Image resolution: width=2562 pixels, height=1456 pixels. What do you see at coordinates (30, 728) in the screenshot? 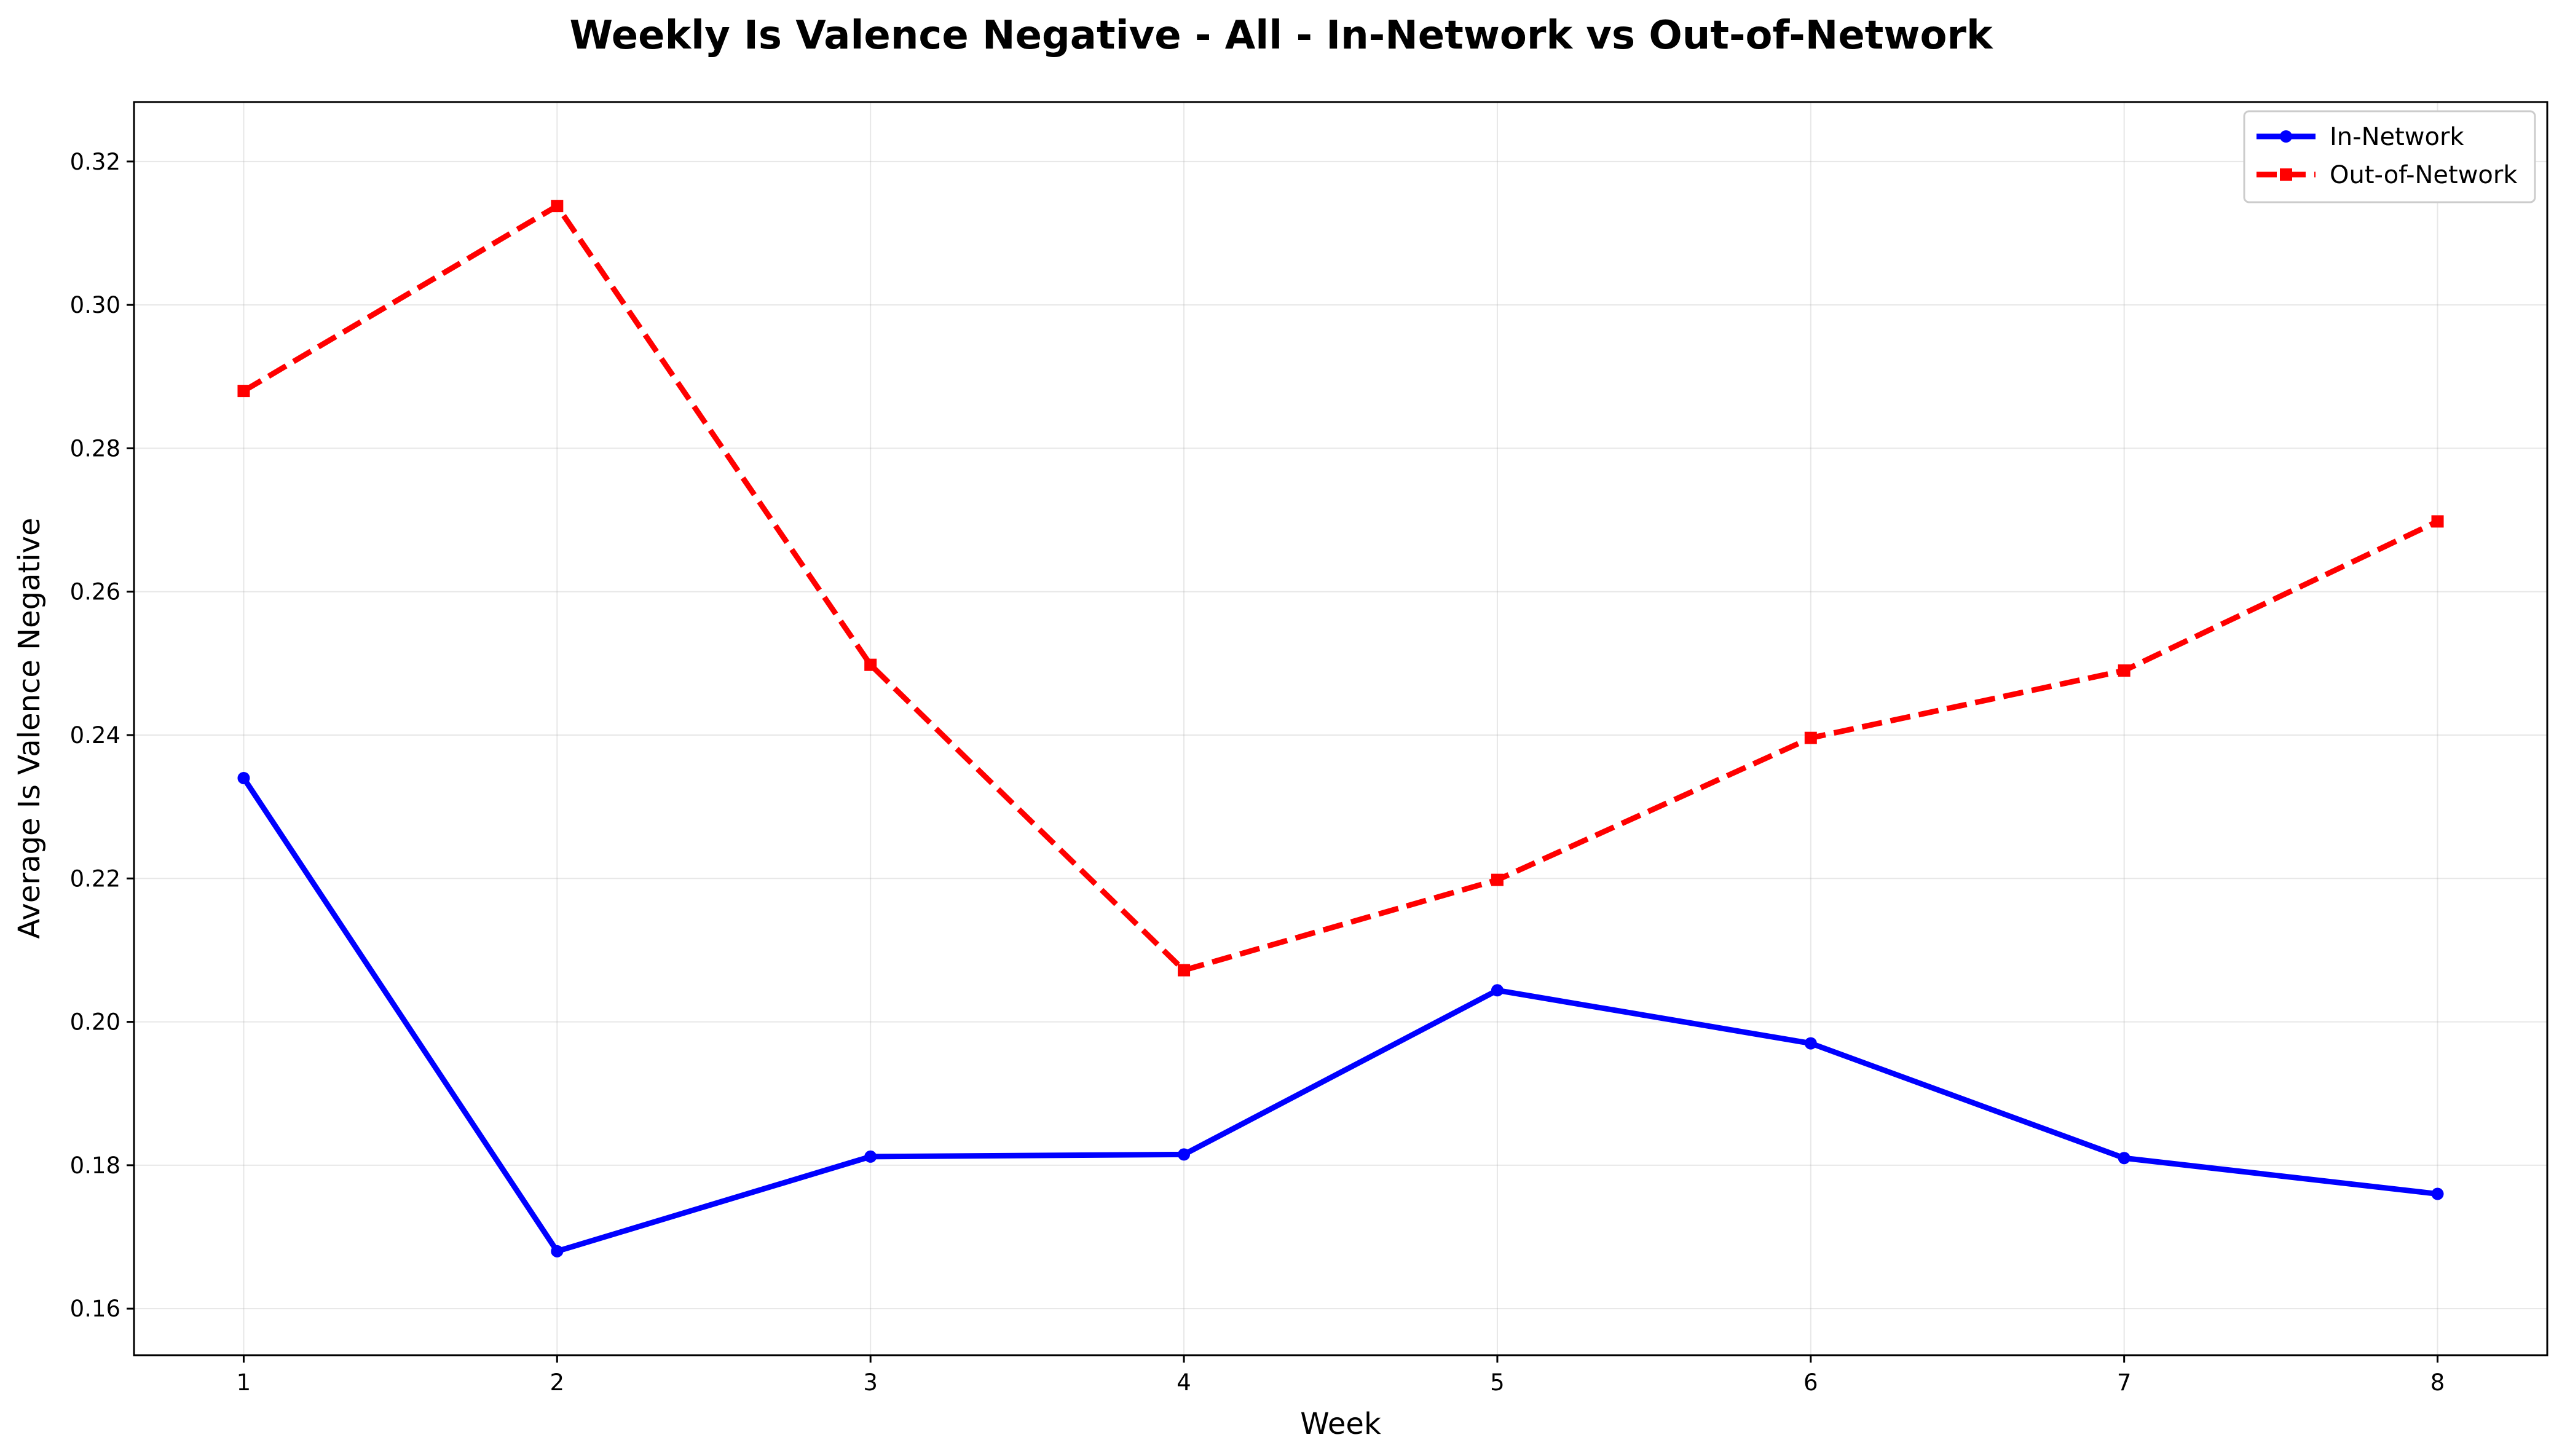
I see `y-axis-label: Average Is Valence Negative` at bounding box center [30, 728].